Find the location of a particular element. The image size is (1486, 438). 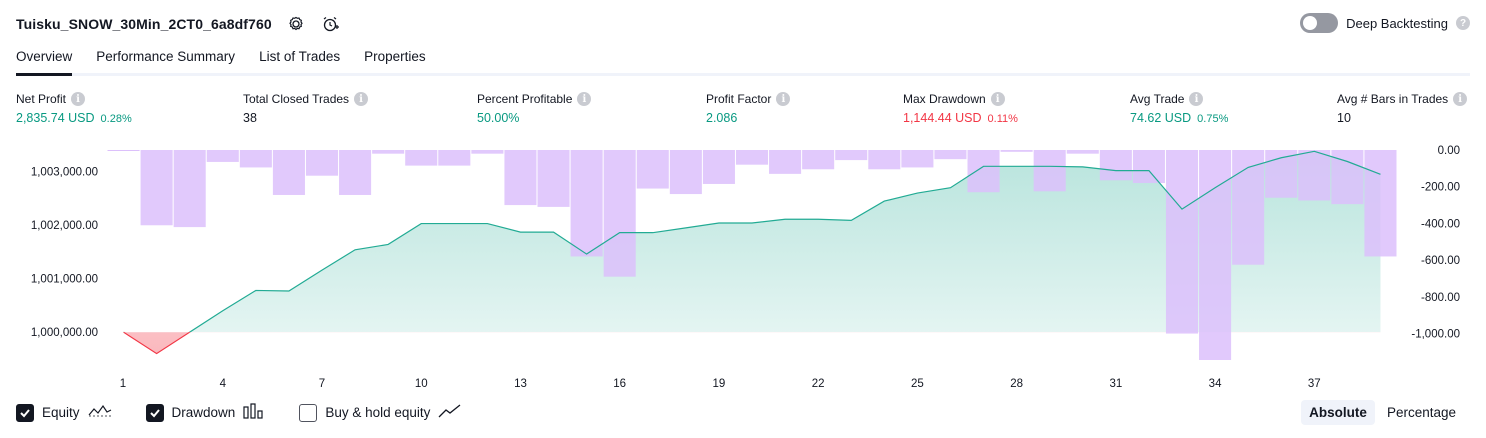

metric-value: 38 is located at coordinates (250, 118).